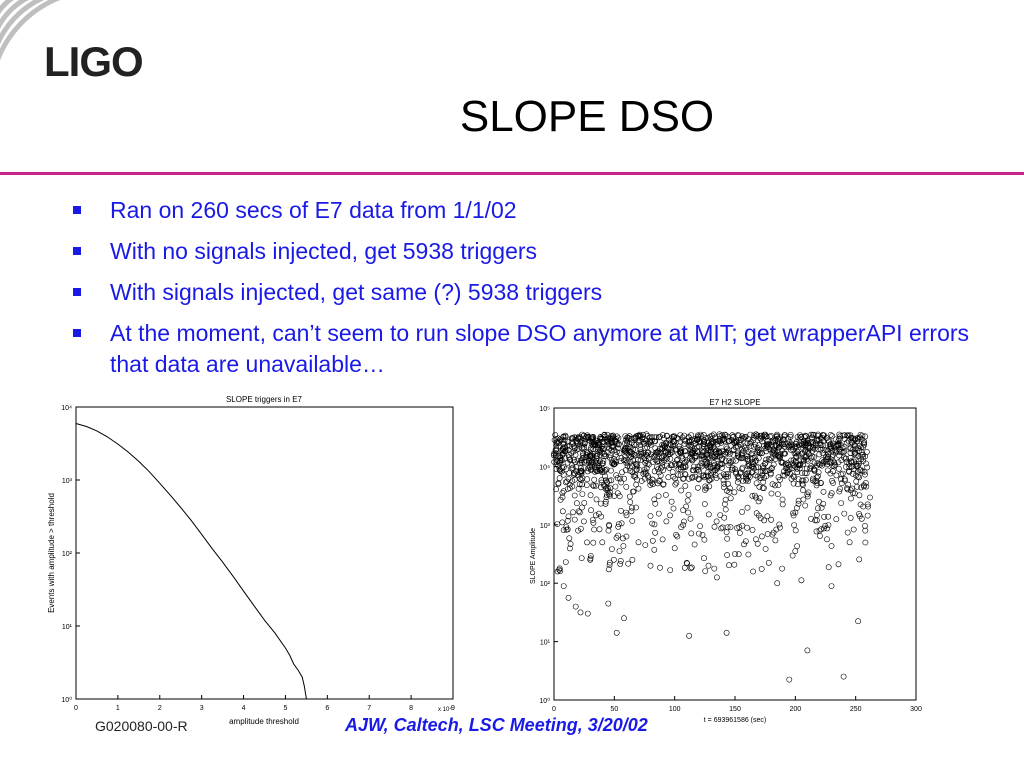  I want to click on y-tick-label: 10⁵, so click(544, 409).